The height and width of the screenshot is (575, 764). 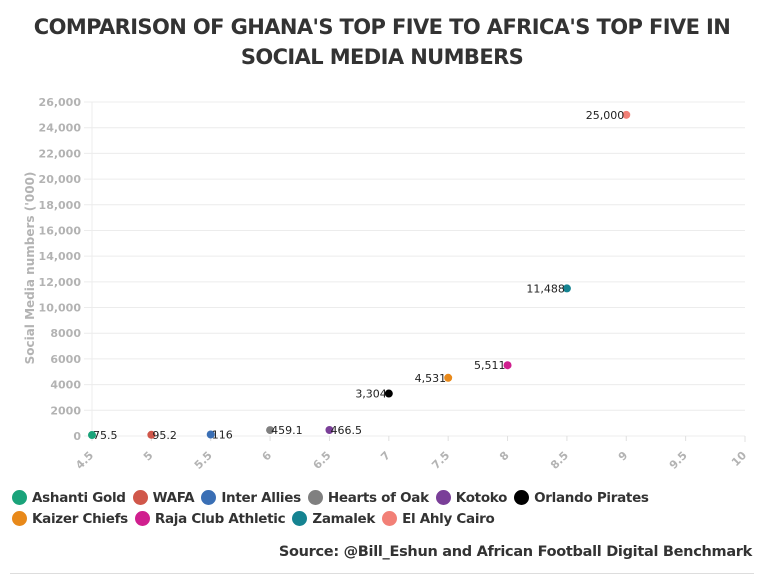 I want to click on y-tick-label: 2000, so click(x=65, y=410).